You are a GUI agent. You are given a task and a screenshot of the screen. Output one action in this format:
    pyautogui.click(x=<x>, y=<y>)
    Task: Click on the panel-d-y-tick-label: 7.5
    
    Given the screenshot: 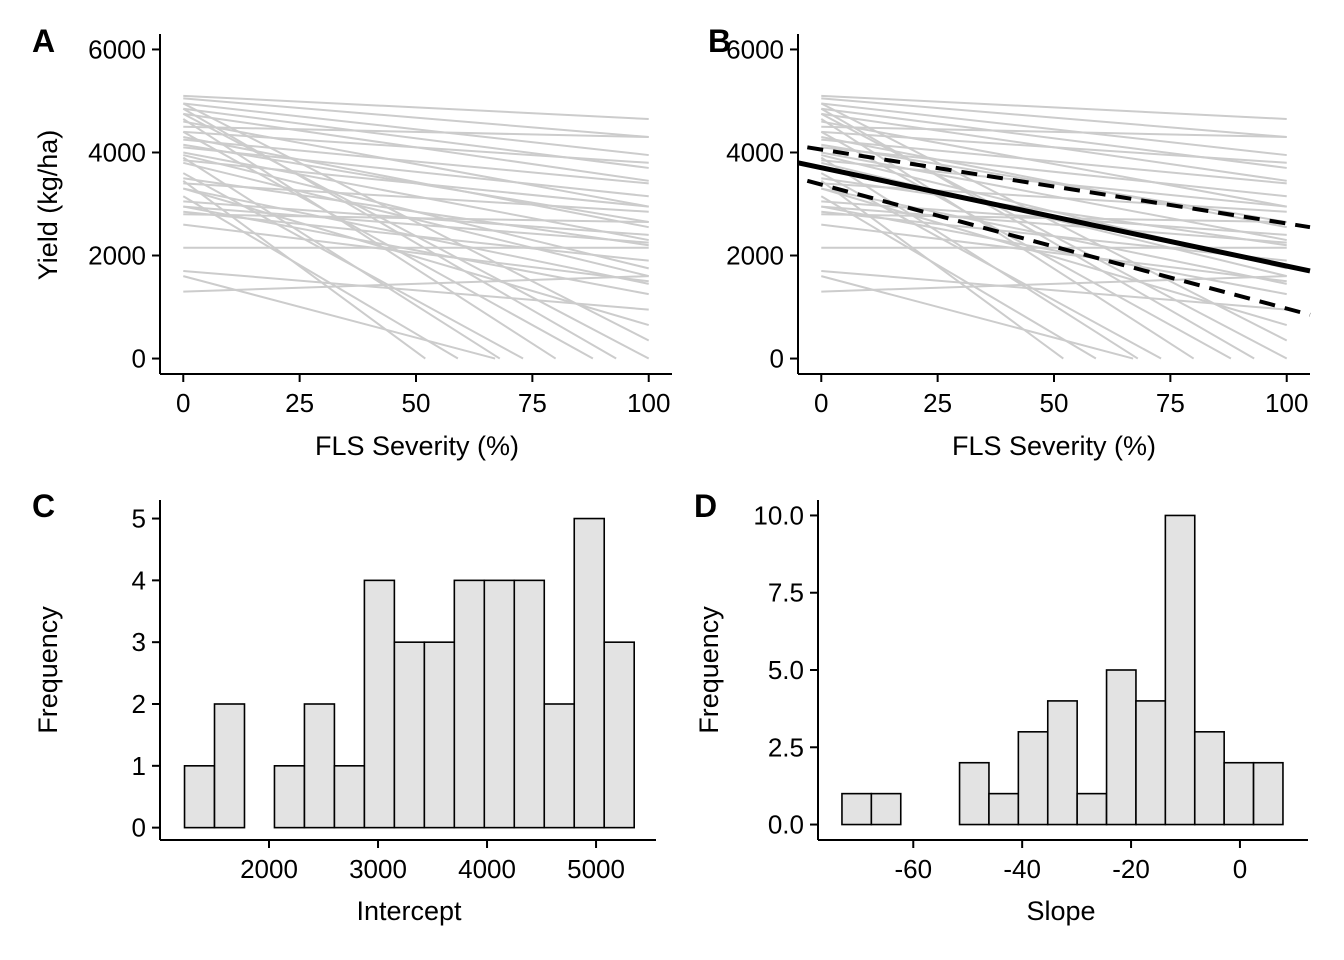 What is the action you would take?
    pyautogui.click(x=786, y=593)
    